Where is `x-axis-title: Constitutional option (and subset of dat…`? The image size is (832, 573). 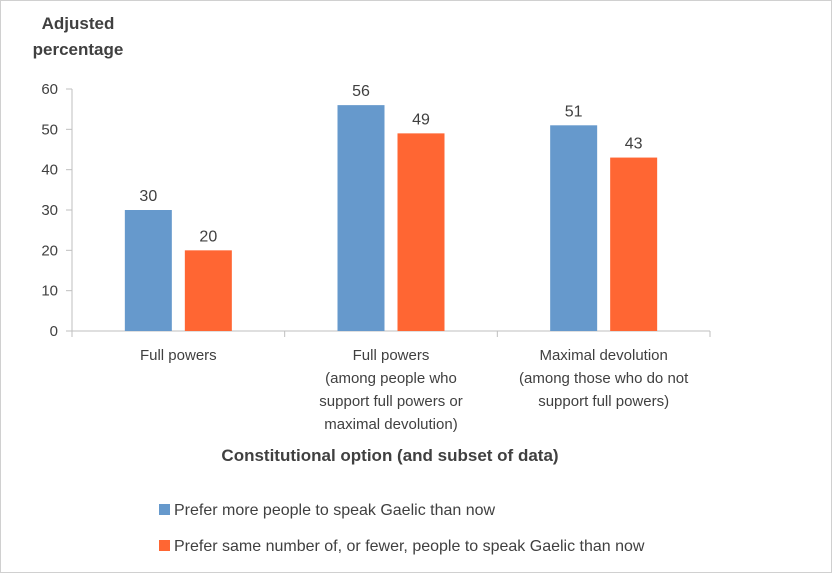 x-axis-title: Constitutional option (and subset of dat… is located at coordinates (389, 455).